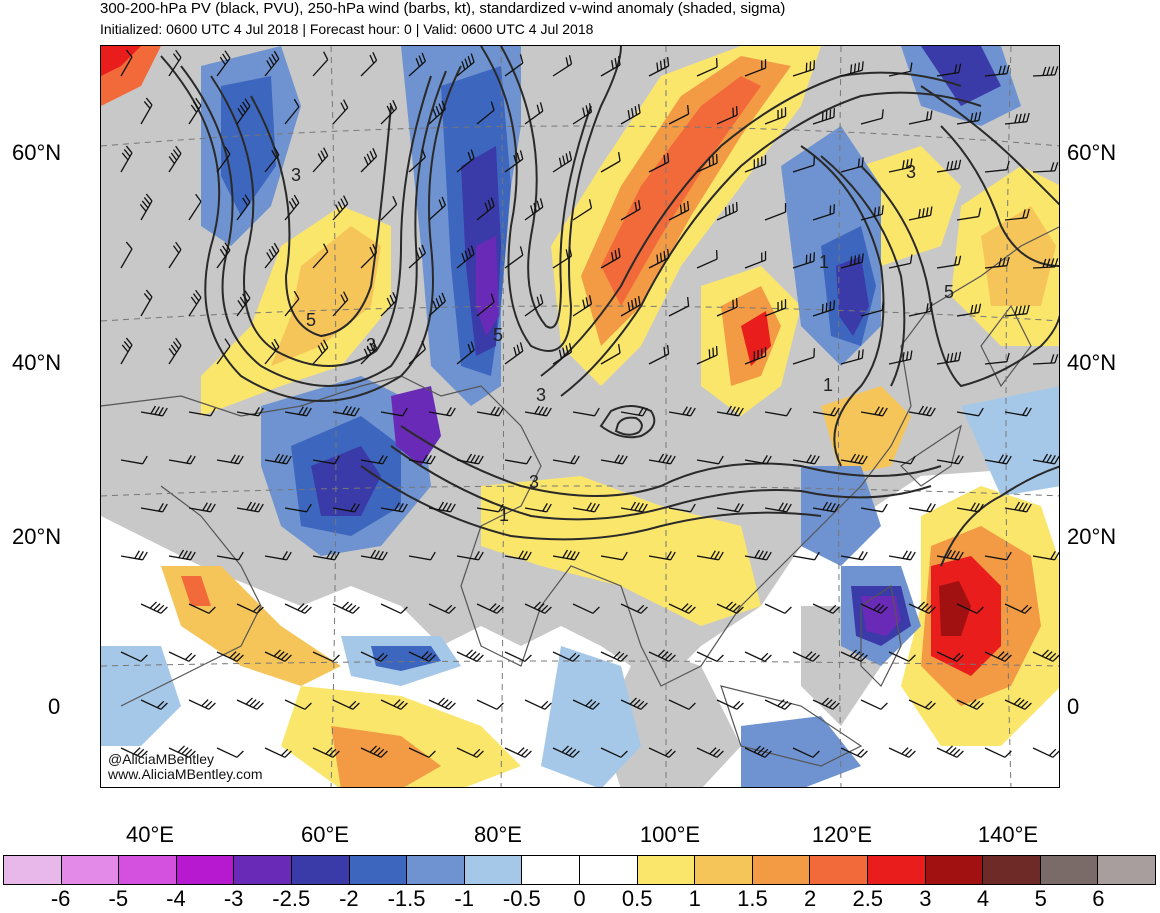 This screenshot has width=1160, height=913. What do you see at coordinates (1092, 152) in the screenshot?
I see `lat-label-60n-right: 60°N` at bounding box center [1092, 152].